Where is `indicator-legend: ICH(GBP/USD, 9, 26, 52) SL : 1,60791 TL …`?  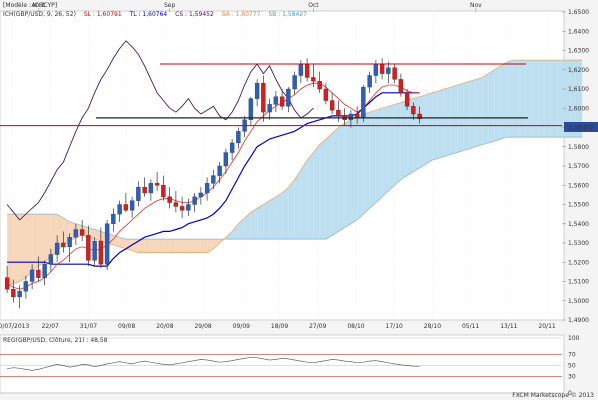 indicator-legend: ICH(GBP/USD, 9, 26, 52) SL : 1,60791 TL … is located at coordinates (155, 14).